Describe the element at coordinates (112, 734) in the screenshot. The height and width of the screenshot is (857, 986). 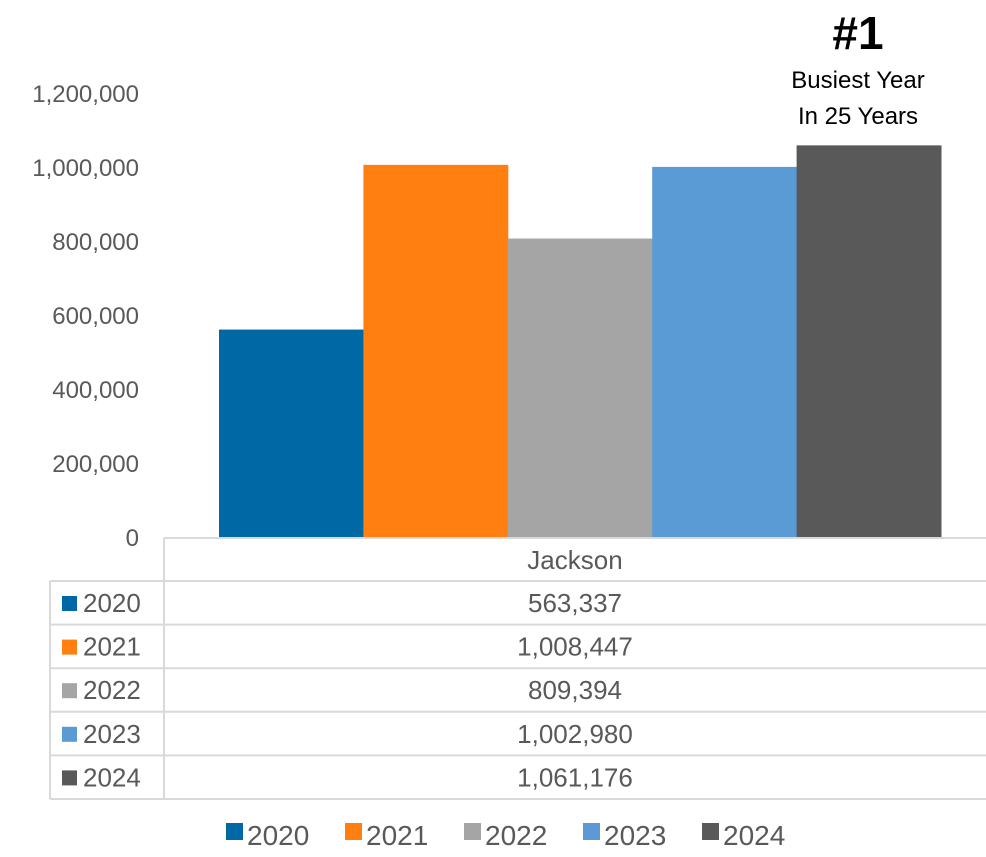
I see `table-row-label: 2023` at that location.